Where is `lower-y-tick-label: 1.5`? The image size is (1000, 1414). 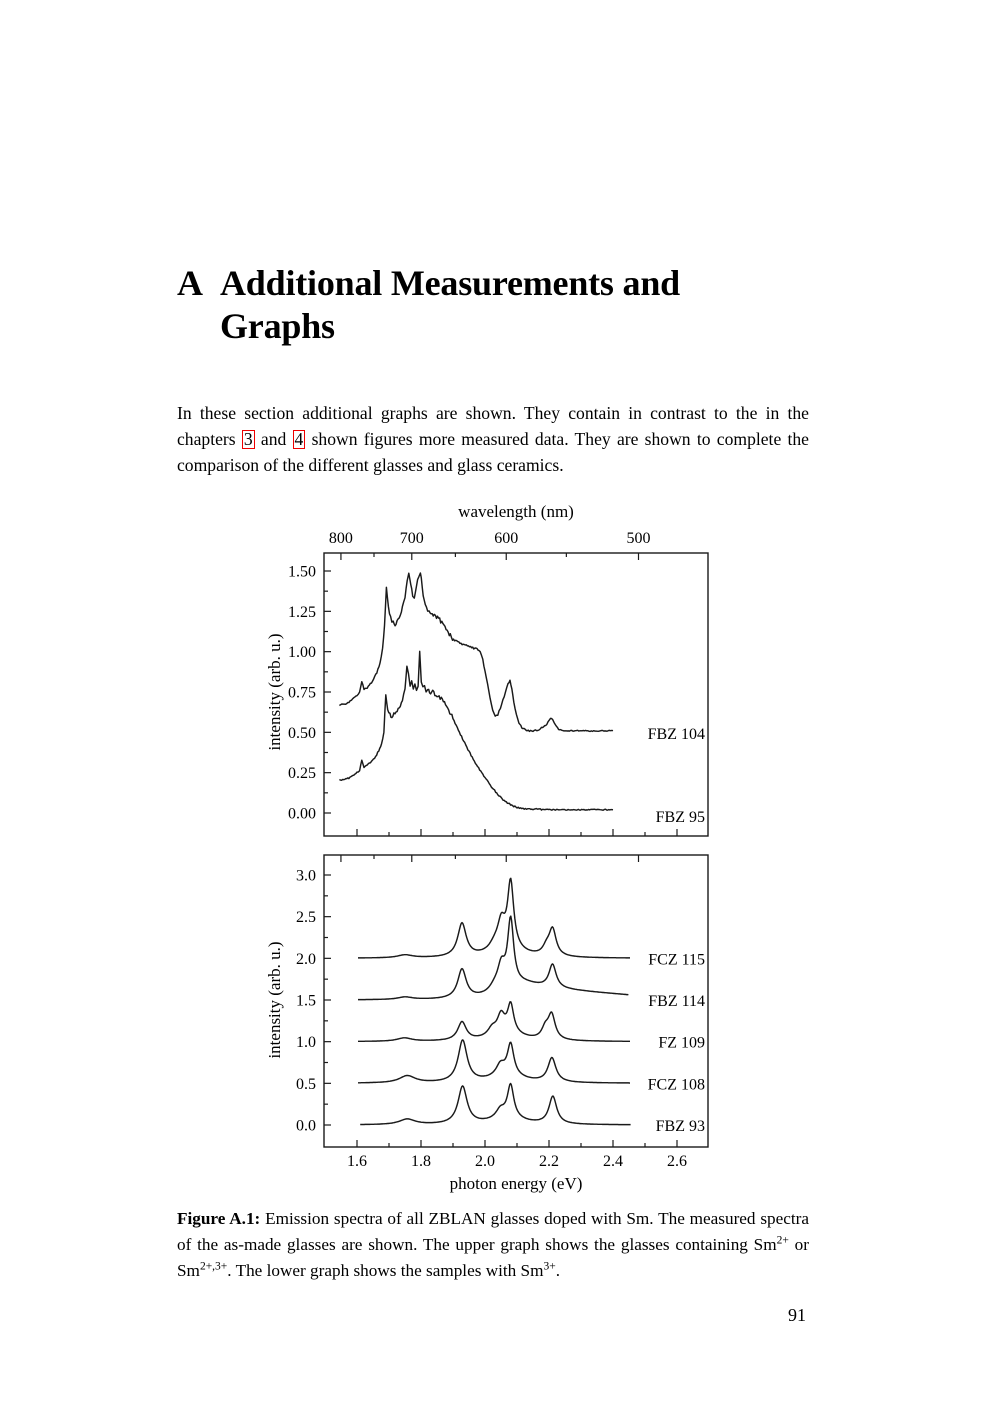 lower-y-tick-label: 1.5 is located at coordinates (306, 1001).